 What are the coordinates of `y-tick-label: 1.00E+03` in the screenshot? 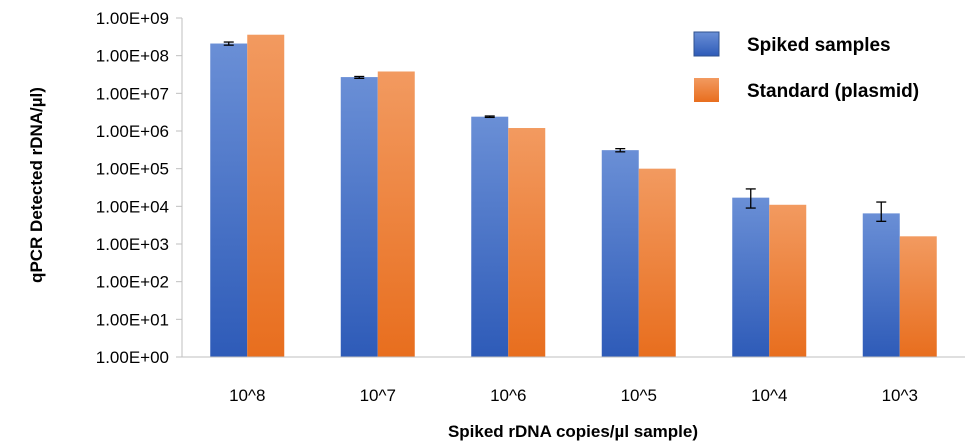 It's located at (132, 244).